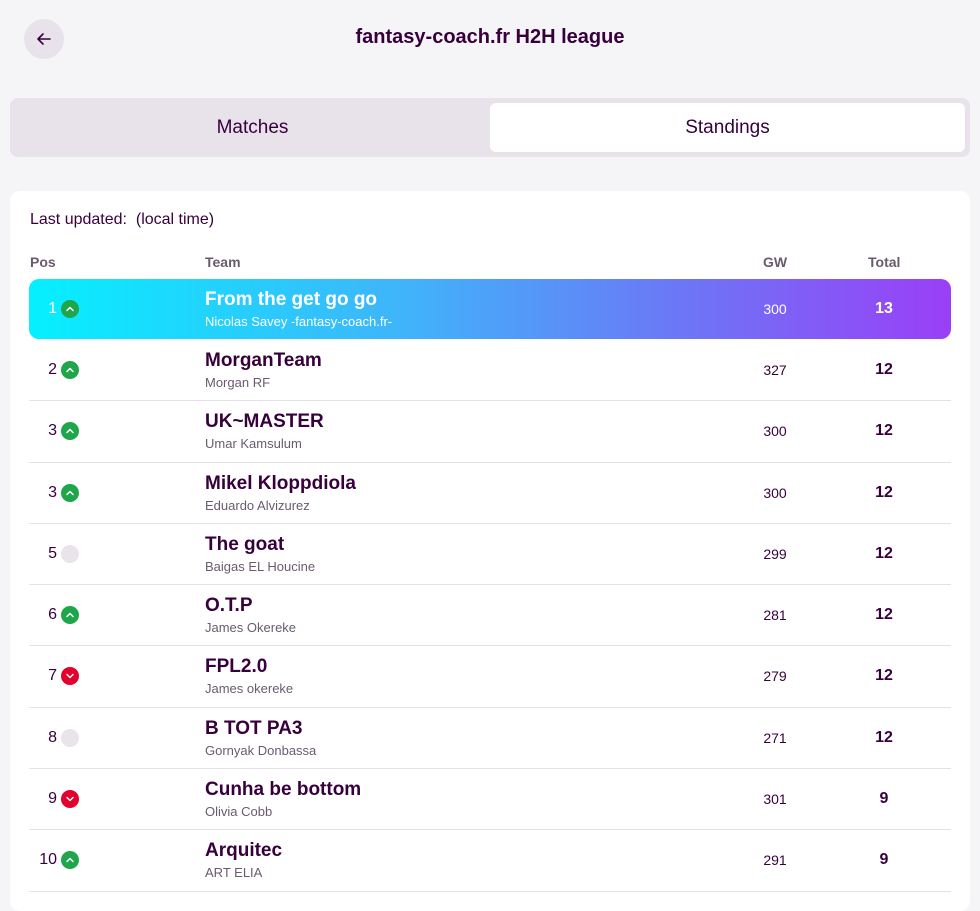  What do you see at coordinates (249, 689) in the screenshot?
I see `manager-name: James okereke` at bounding box center [249, 689].